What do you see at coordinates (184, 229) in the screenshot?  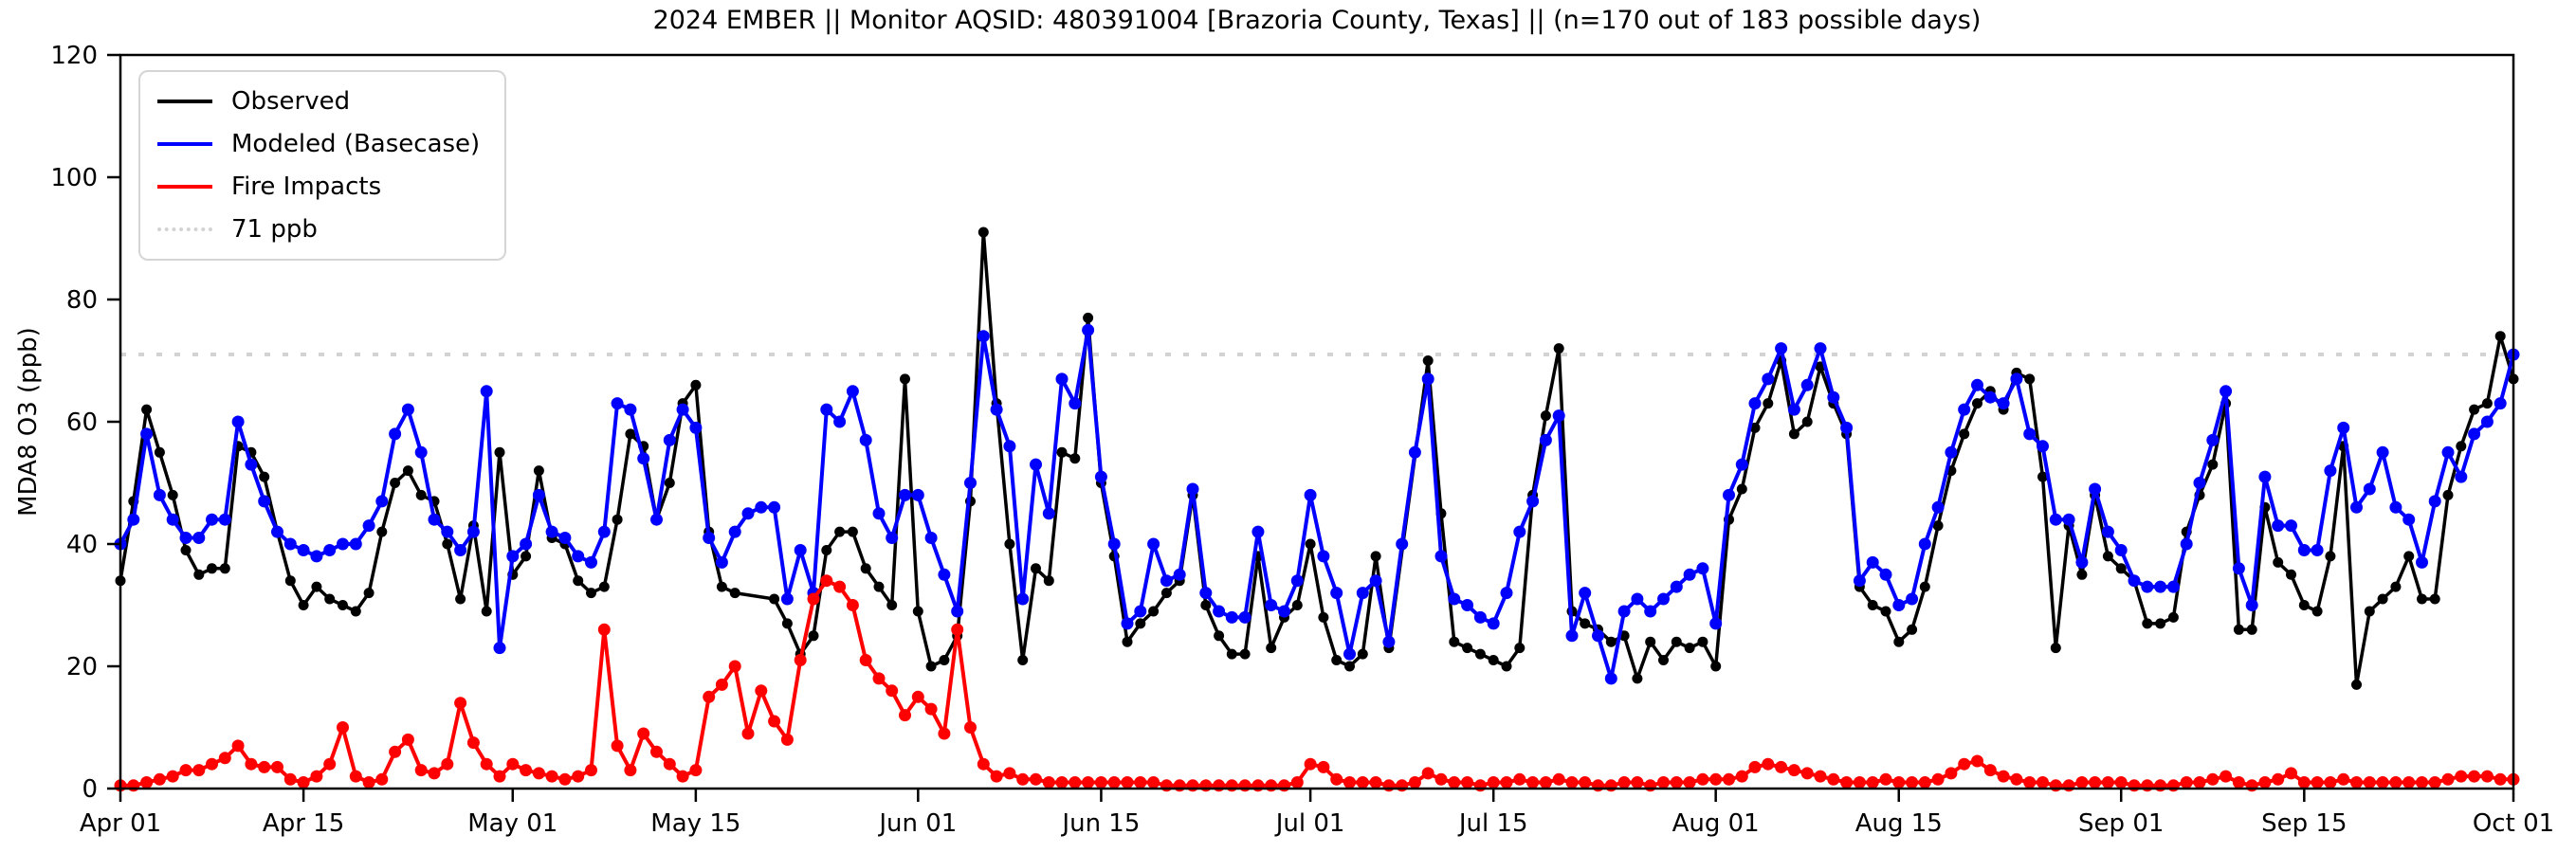 I see `threshold-line-sample` at bounding box center [184, 229].